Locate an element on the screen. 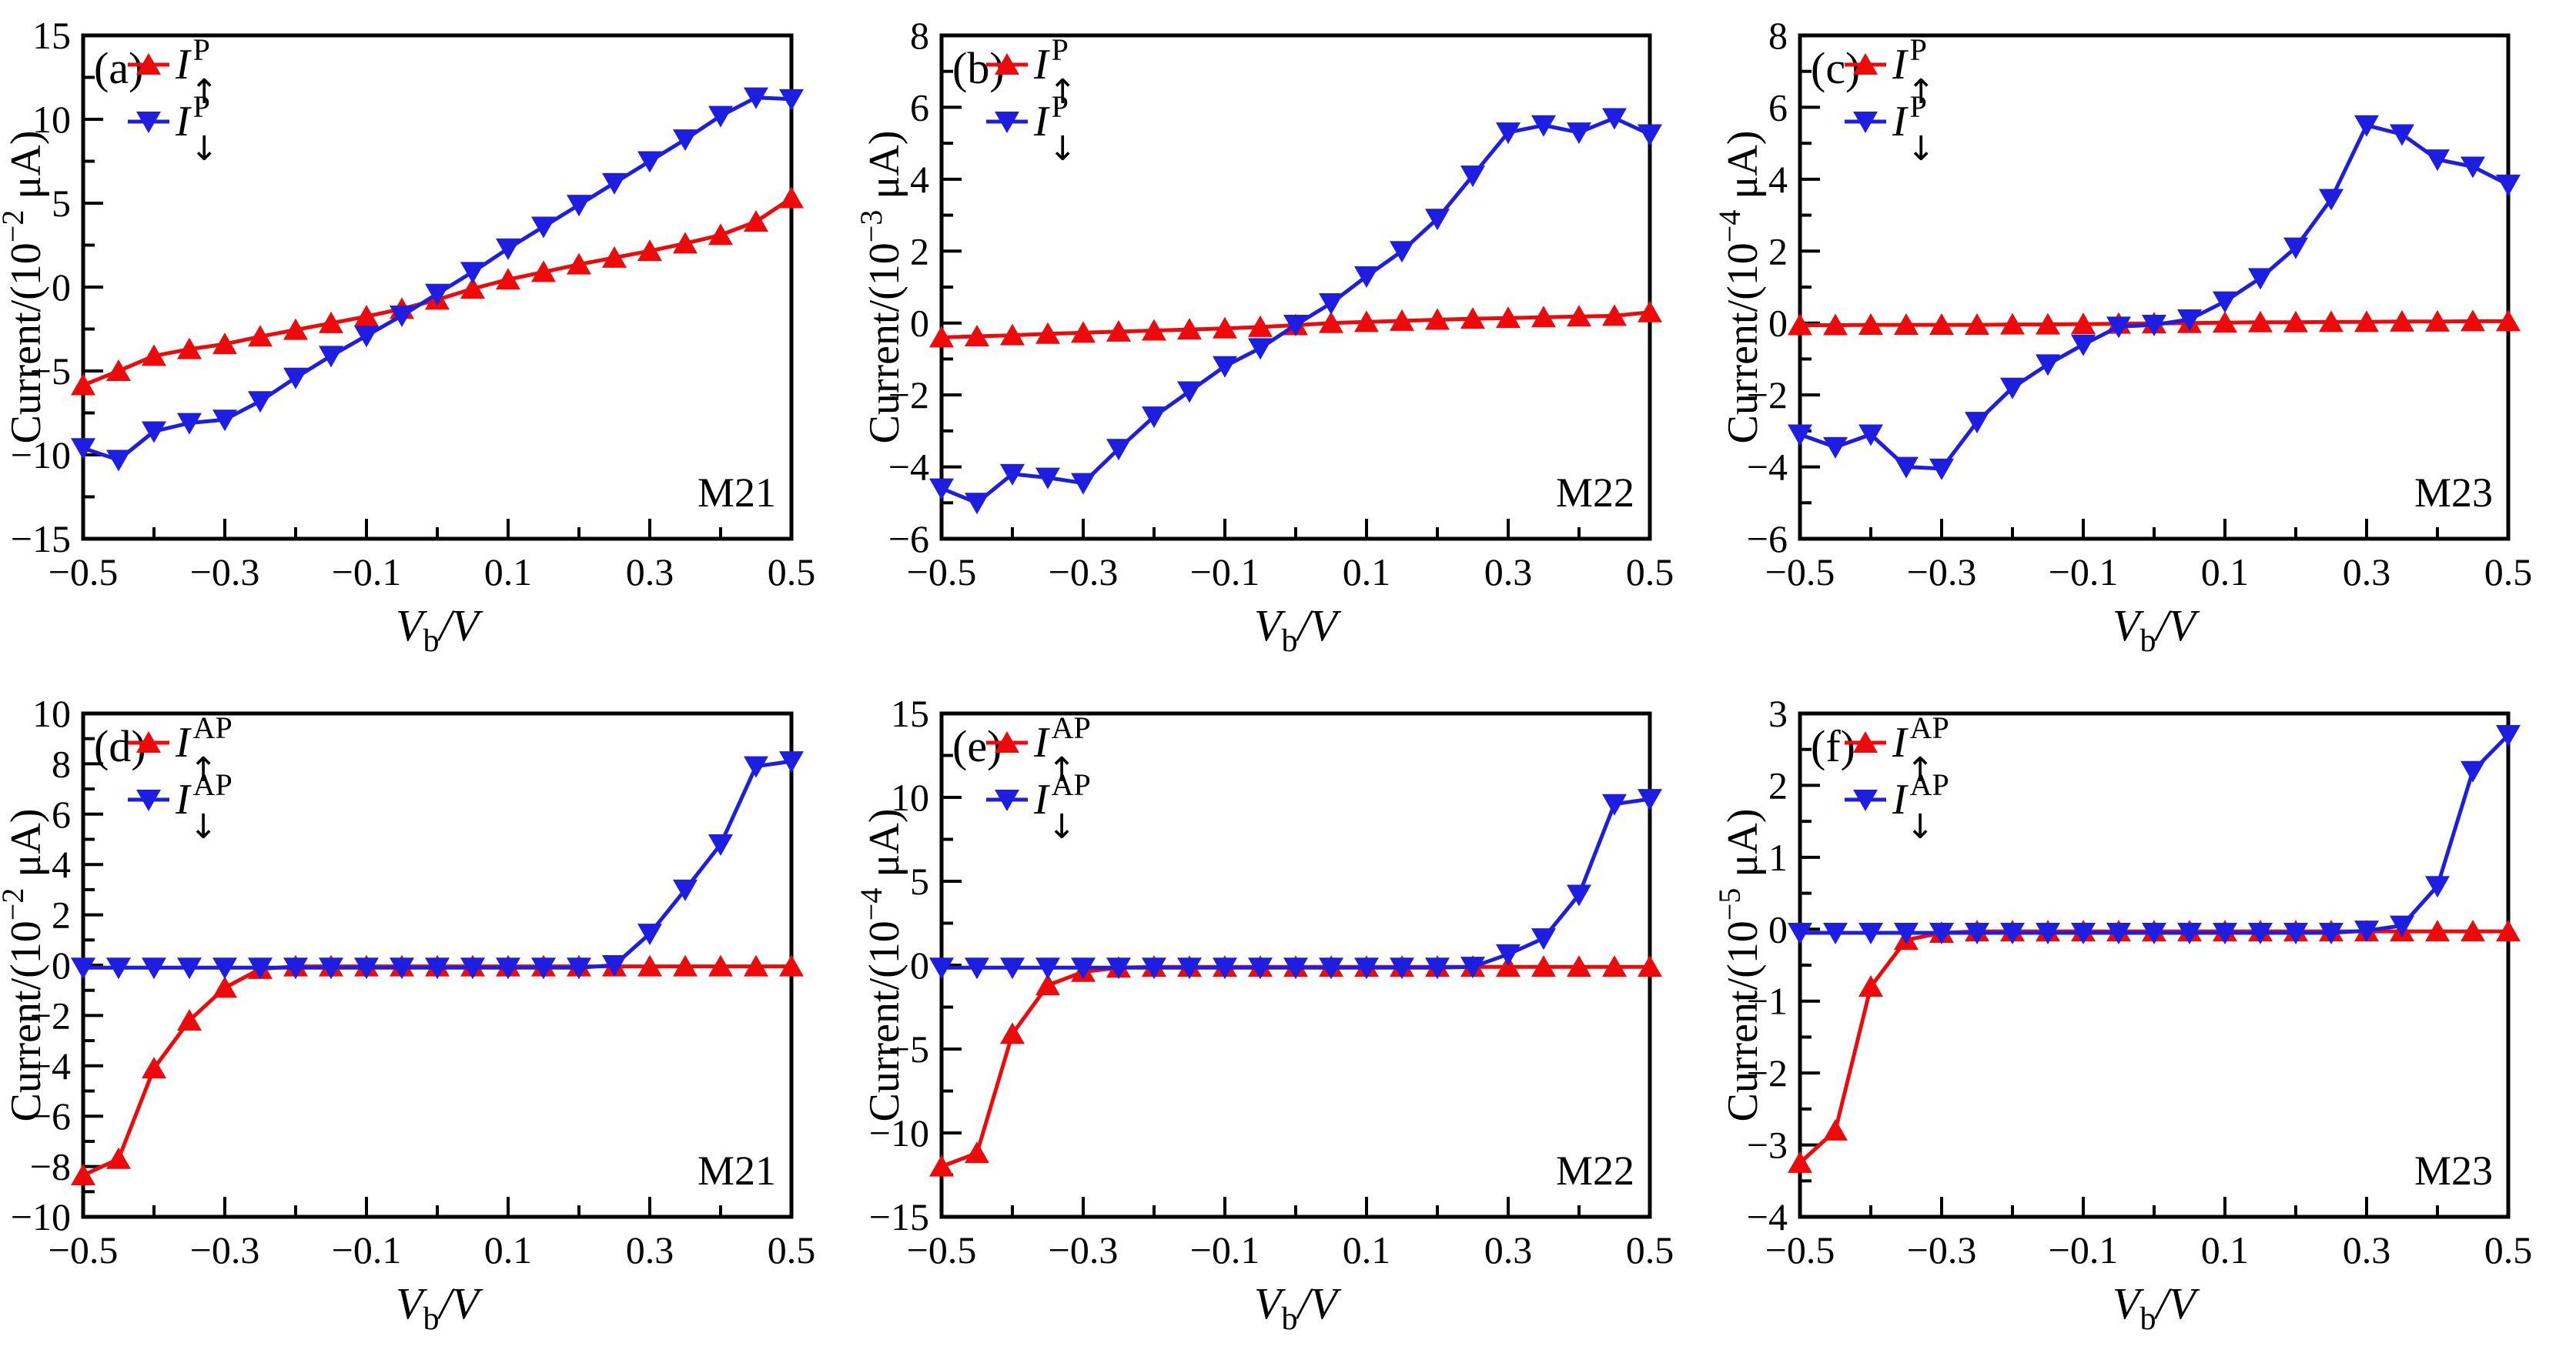  y-axis-label-unit: μA) is located at coordinates (1743, 849).